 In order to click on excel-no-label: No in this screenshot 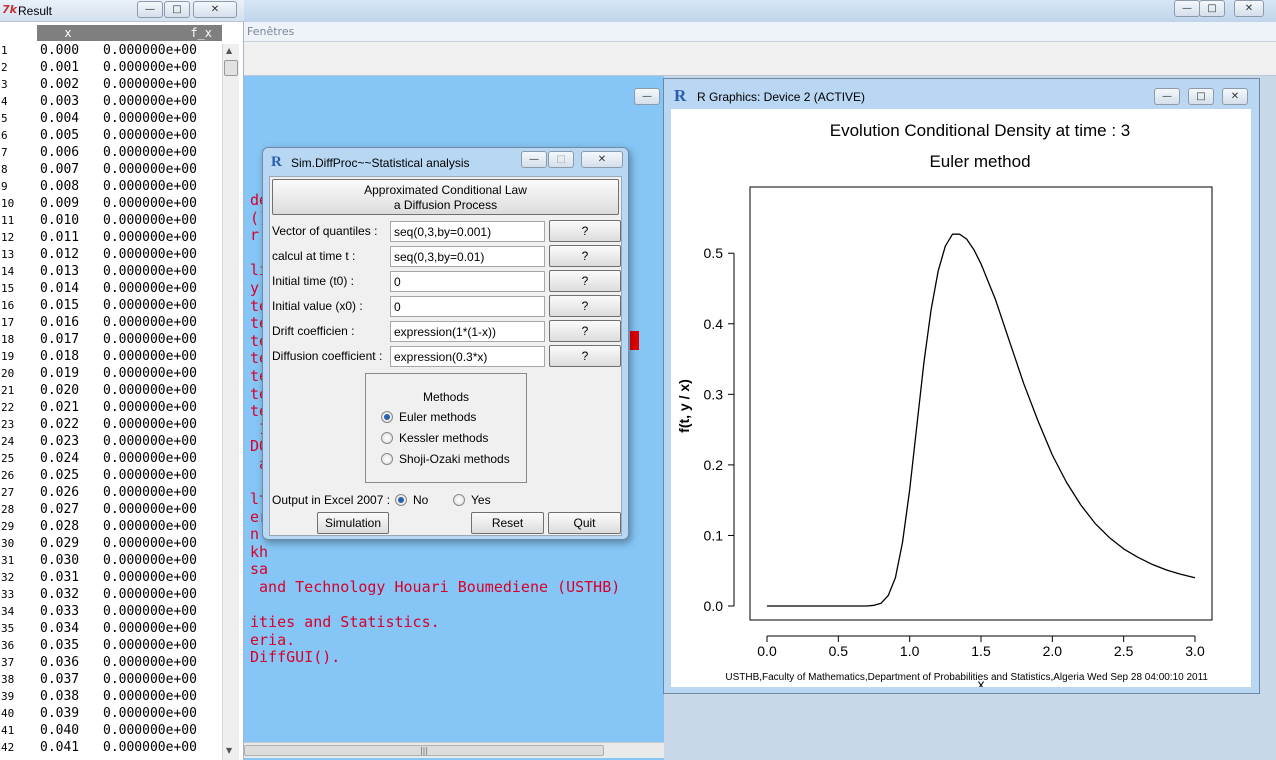, I will do `click(421, 500)`.